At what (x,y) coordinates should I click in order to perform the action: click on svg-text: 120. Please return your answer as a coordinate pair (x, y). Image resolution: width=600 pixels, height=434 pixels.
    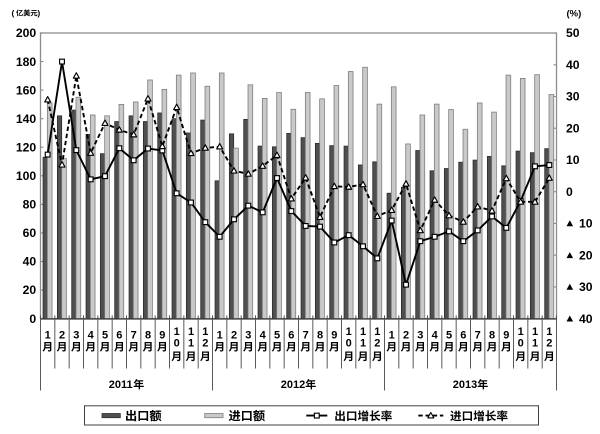
    Looking at the image, I should click on (26, 147).